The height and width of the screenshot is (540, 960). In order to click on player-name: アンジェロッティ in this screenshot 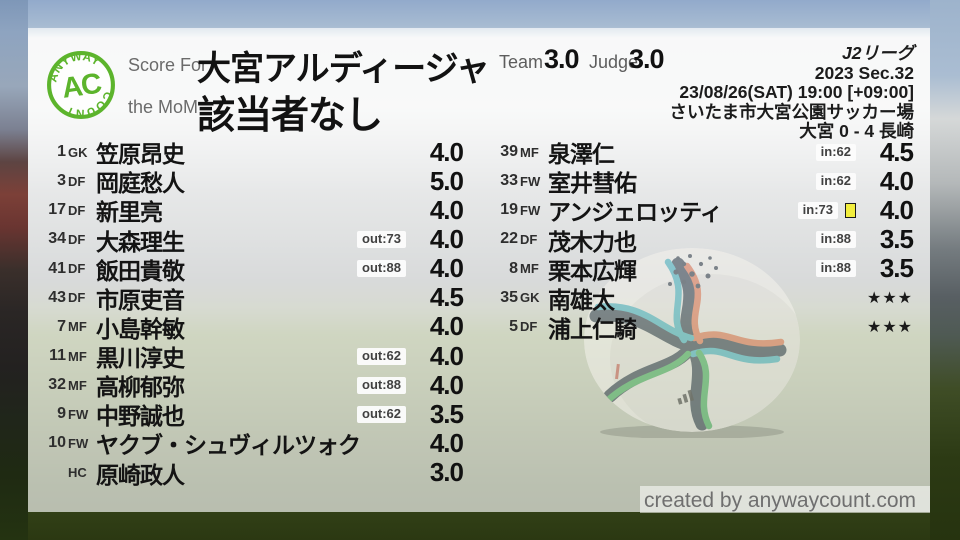, I will do `click(635, 212)`.